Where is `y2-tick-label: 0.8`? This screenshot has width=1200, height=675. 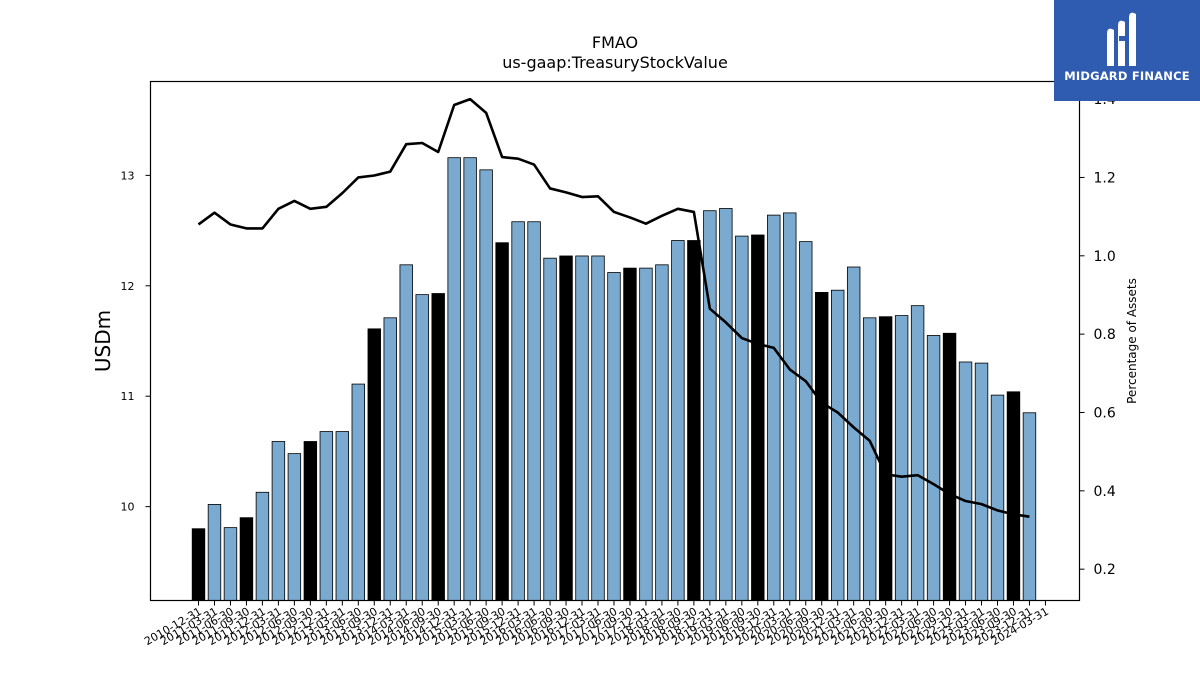
y2-tick-label: 0.8 is located at coordinates (1105, 335).